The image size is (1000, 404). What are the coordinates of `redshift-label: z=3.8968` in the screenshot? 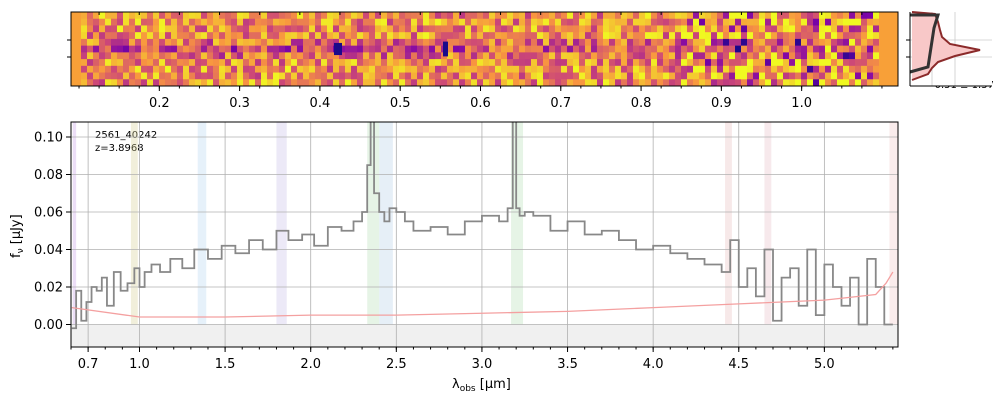 It's located at (119, 148).